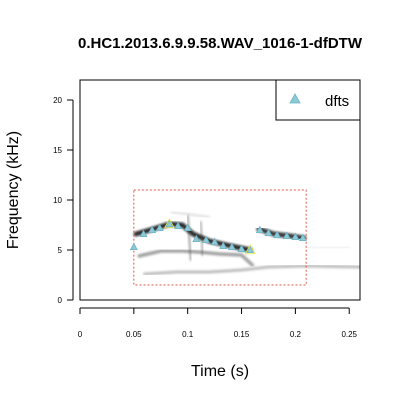 The height and width of the screenshot is (400, 400). What do you see at coordinates (349, 334) in the screenshot?
I see `x-tick-label: 0.25` at bounding box center [349, 334].